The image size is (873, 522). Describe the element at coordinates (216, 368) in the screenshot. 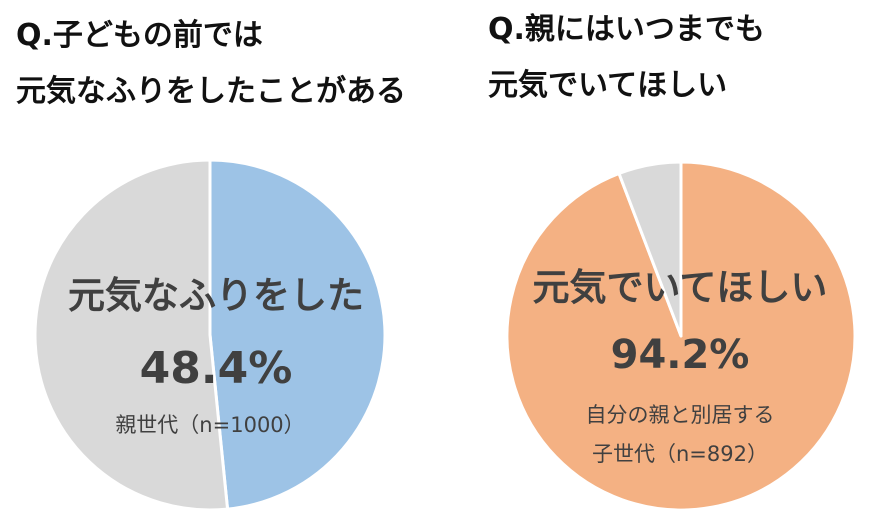

I see `left-value-label: 48.4%` at that location.